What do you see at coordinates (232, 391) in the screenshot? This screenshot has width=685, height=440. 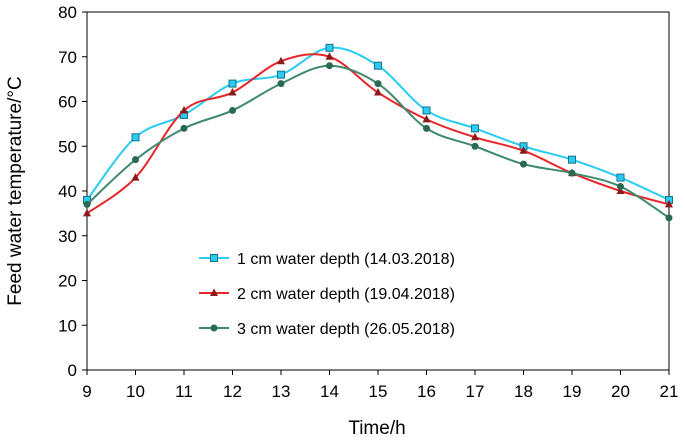 I see `x-tick-label: 12` at bounding box center [232, 391].